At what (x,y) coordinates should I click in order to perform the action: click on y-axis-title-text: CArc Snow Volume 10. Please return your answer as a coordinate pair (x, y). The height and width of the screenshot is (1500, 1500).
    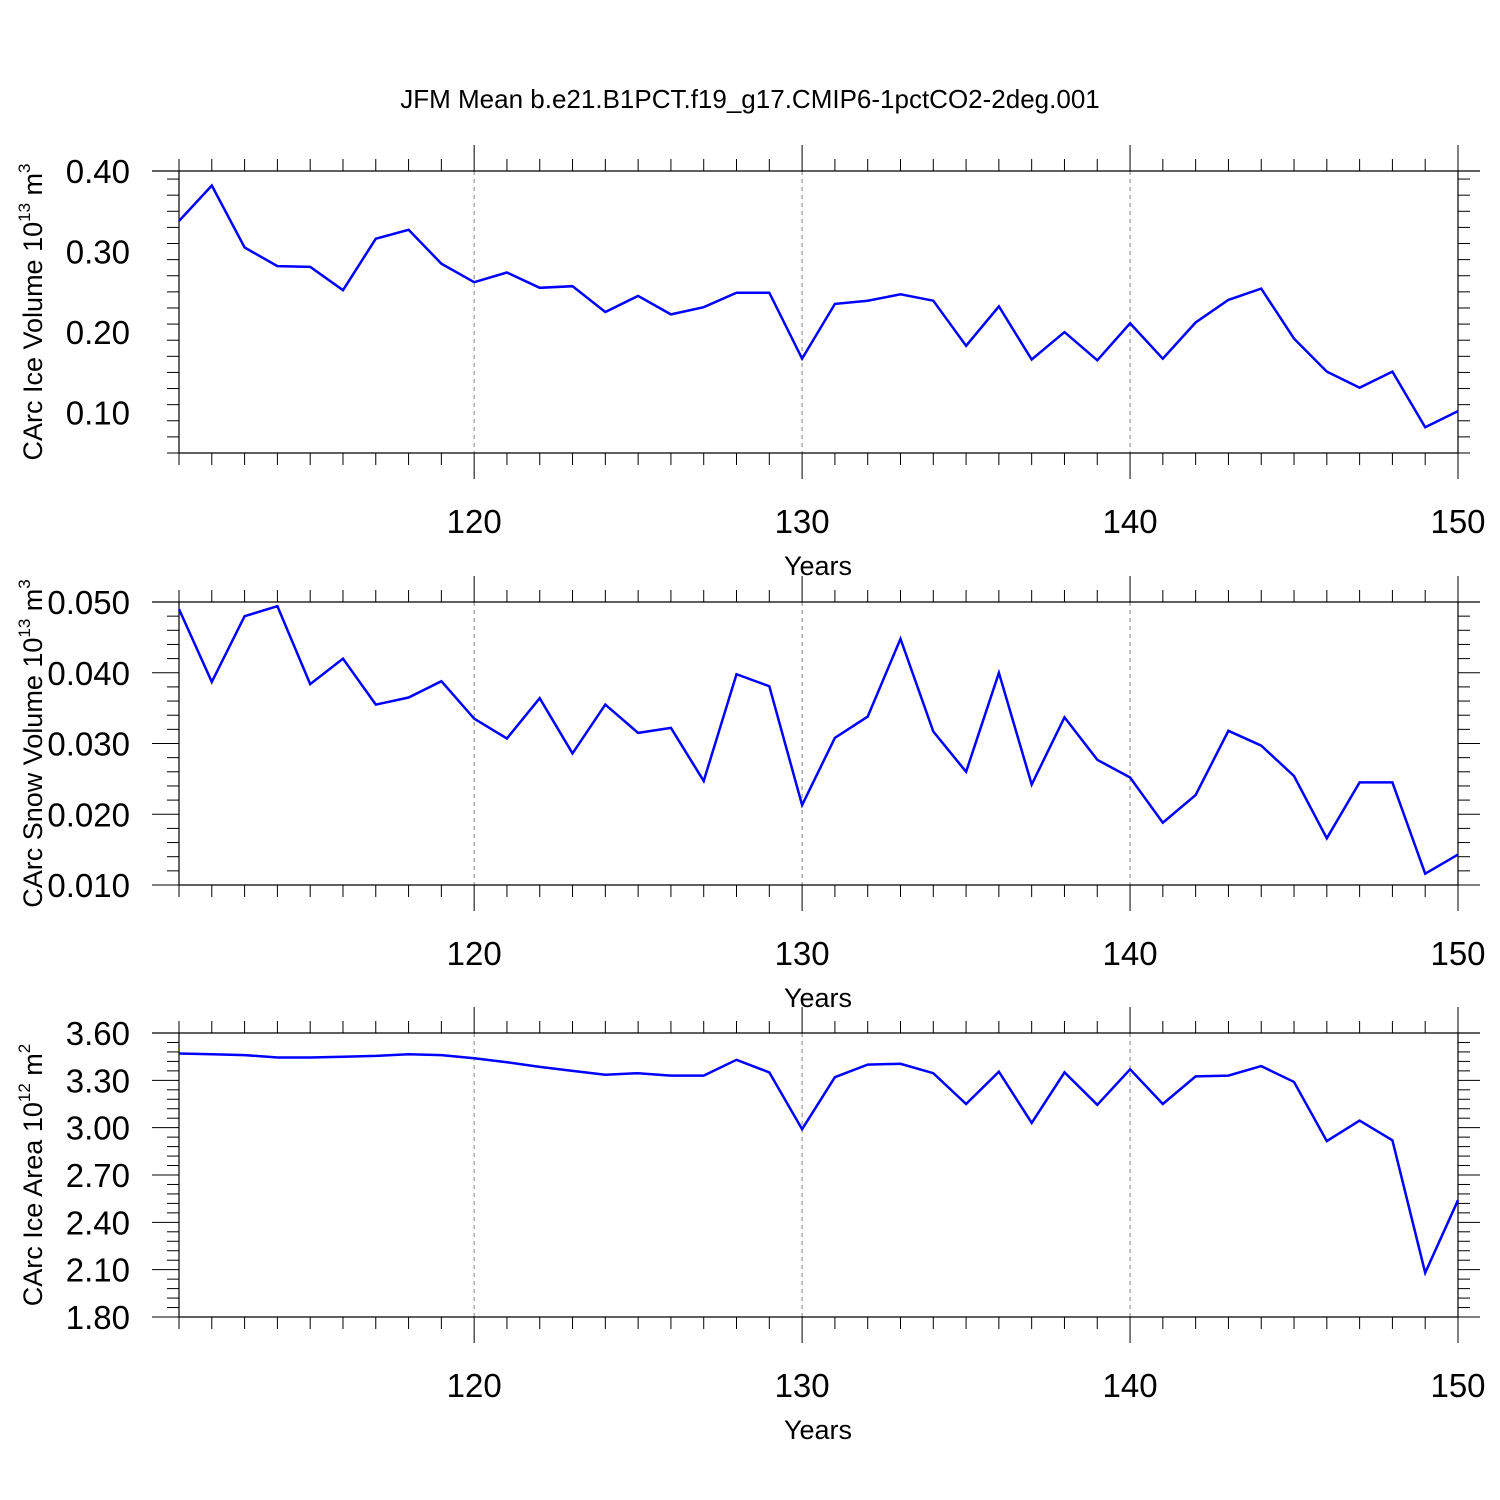
    Looking at the image, I should click on (33, 773).